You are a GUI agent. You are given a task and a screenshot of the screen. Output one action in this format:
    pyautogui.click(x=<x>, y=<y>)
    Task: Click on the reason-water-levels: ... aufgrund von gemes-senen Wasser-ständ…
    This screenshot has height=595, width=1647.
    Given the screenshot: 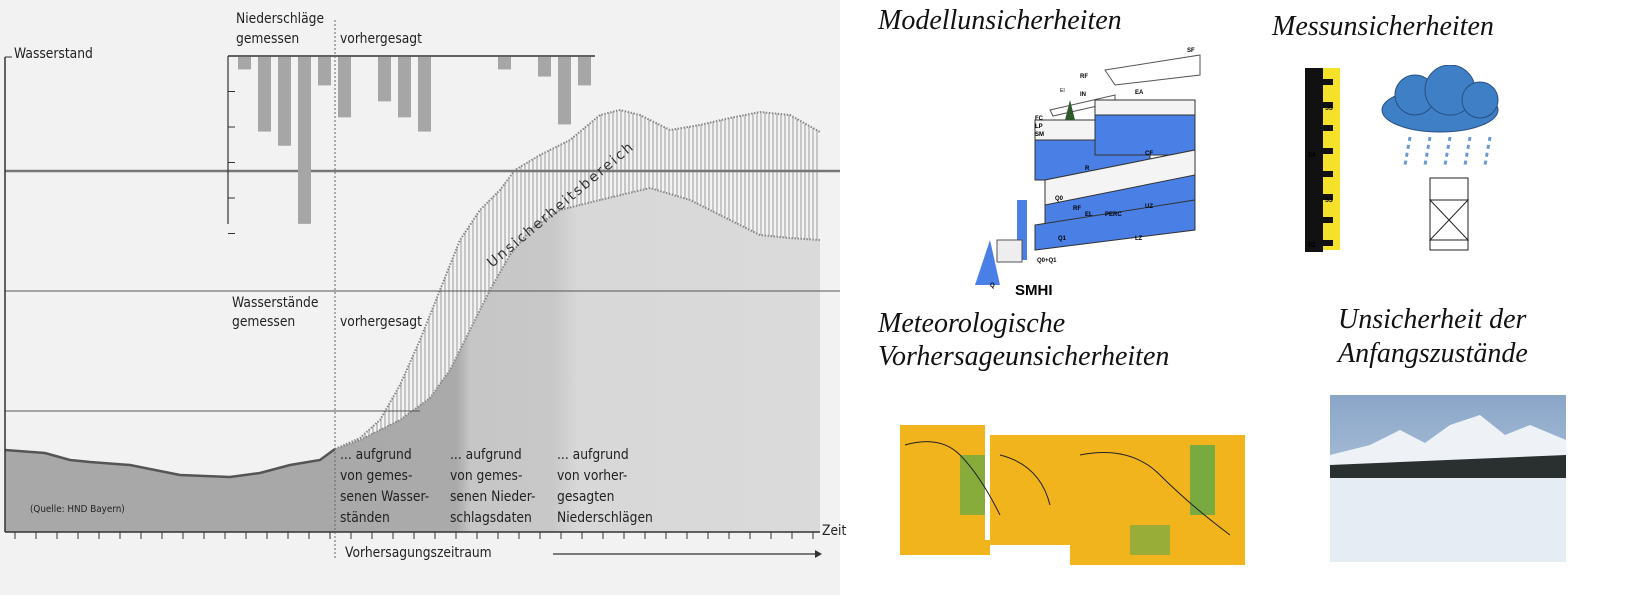 What is the action you would take?
    pyautogui.click(x=385, y=486)
    